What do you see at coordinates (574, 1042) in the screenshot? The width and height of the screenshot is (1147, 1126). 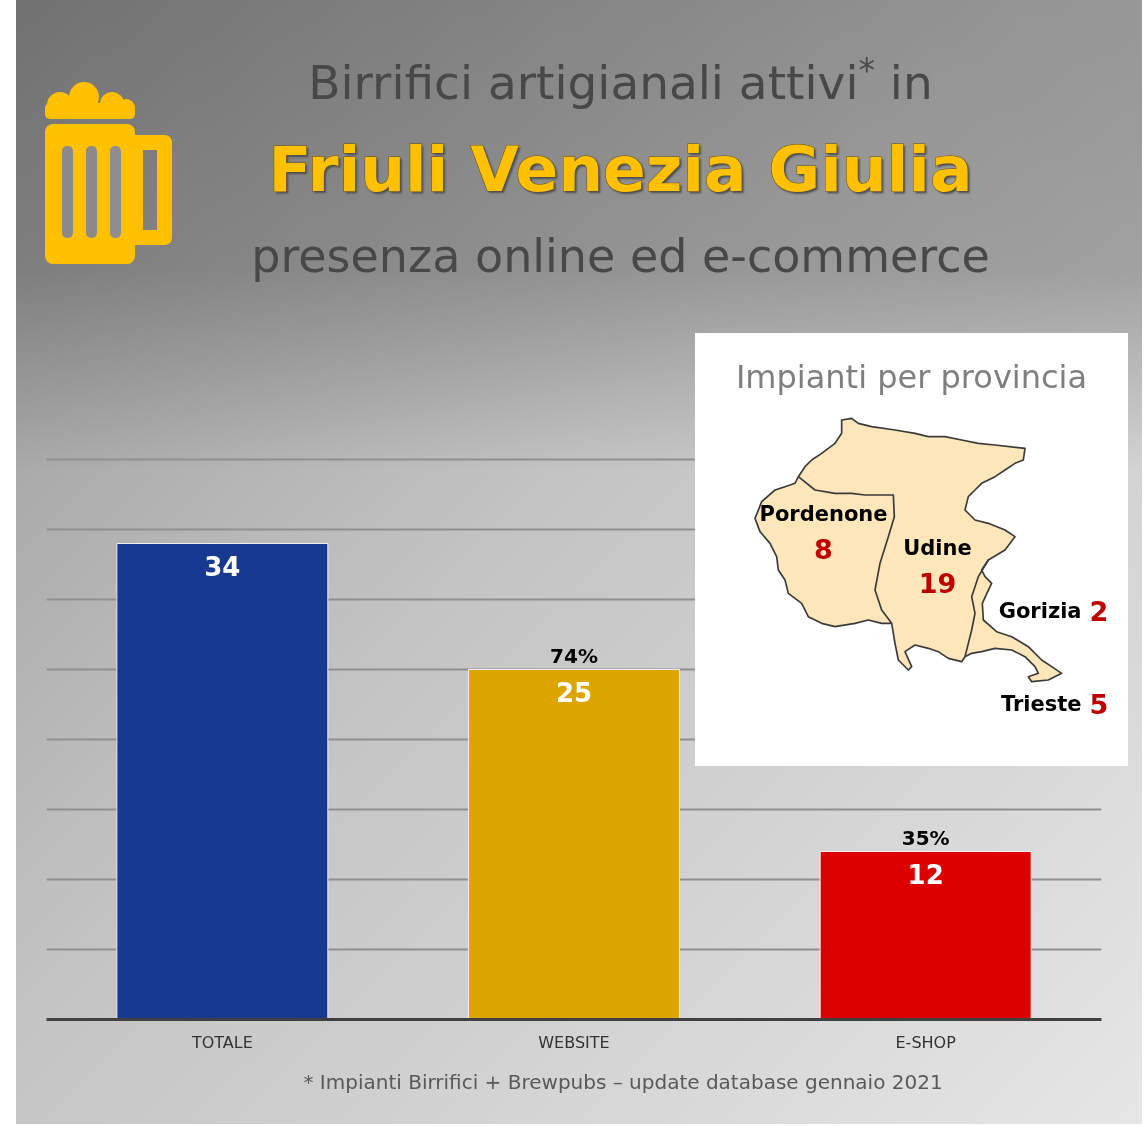 I see `x-tick-label: WEBSITE` at bounding box center [574, 1042].